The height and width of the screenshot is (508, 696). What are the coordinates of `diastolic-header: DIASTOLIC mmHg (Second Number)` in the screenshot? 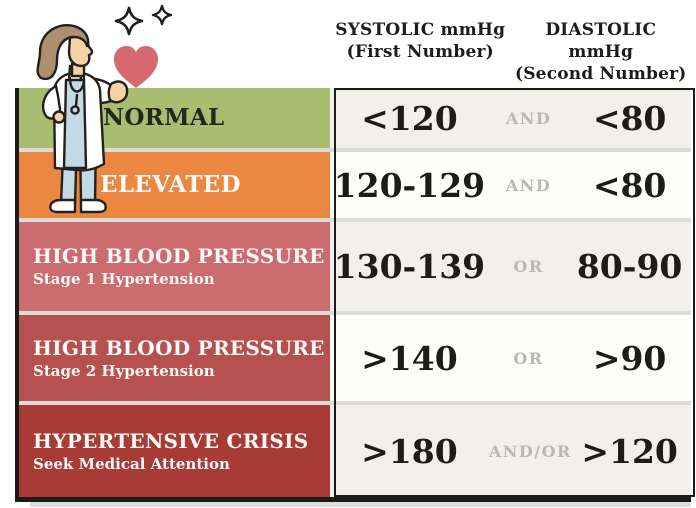 It's located at (601, 52).